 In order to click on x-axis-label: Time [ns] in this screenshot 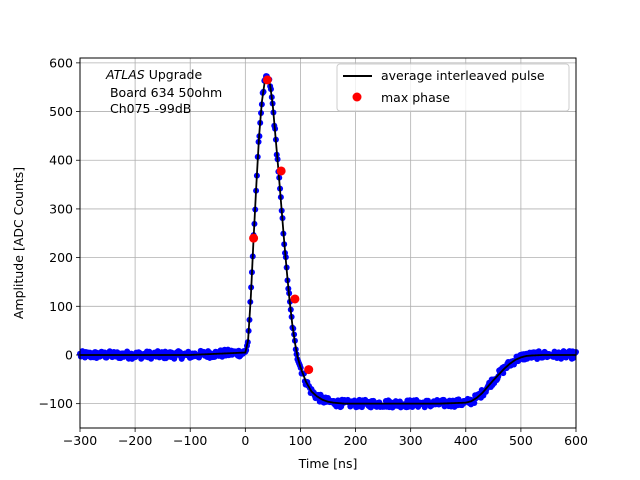, I will do `click(328, 463)`.